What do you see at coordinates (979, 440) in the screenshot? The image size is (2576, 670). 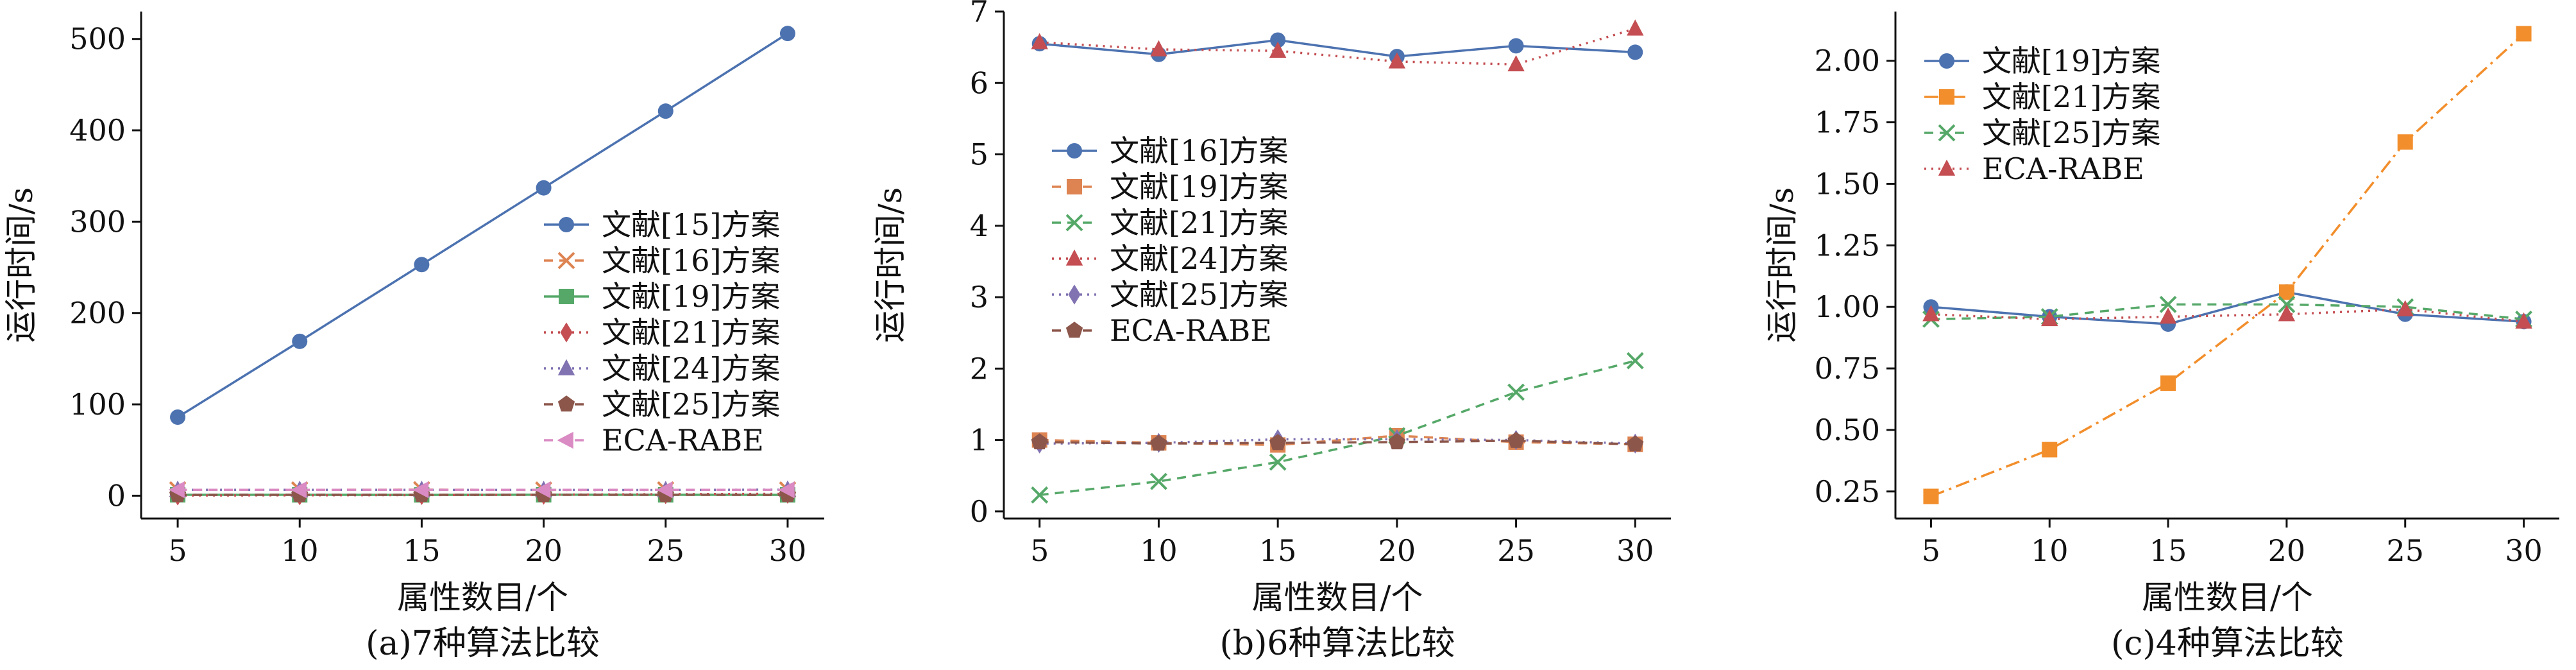 I see `y-tick-label: 1` at bounding box center [979, 440].